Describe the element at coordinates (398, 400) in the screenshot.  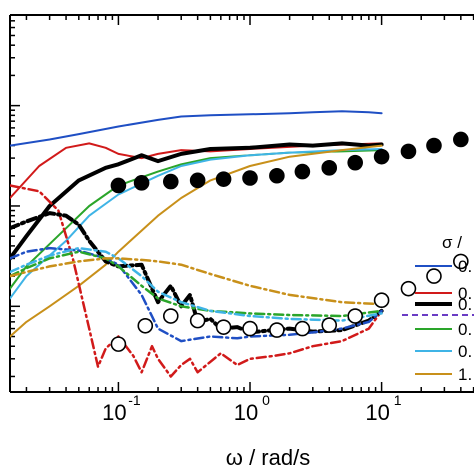
I see `x-tick-exponent: 1` at that location.